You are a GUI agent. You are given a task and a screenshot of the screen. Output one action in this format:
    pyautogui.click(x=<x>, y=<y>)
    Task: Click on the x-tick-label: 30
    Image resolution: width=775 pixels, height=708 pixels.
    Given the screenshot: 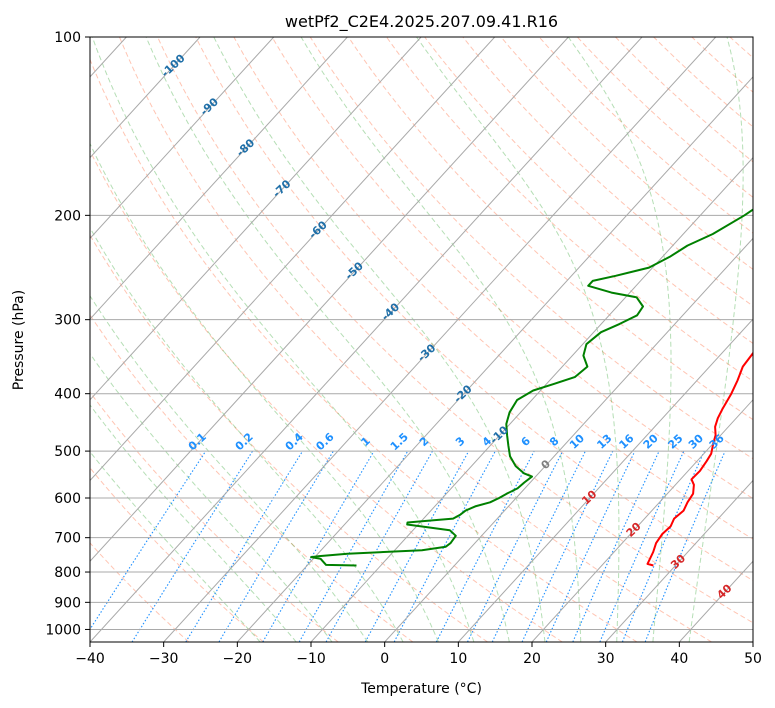 What is the action you would take?
    pyautogui.click(x=606, y=659)
    